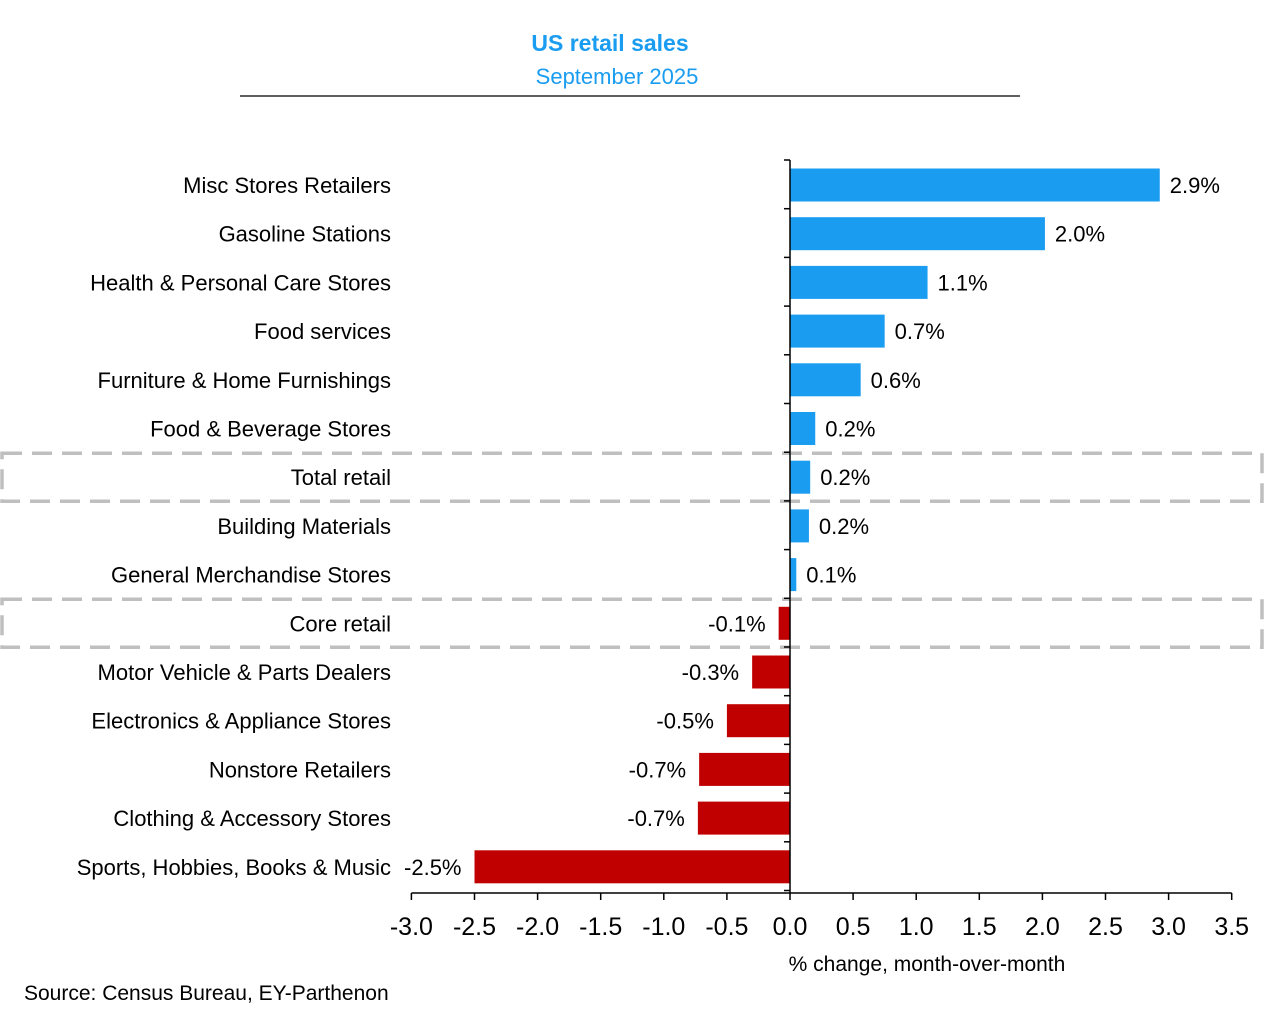 This screenshot has width=1264, height=1034. What do you see at coordinates (1042, 927) in the screenshot?
I see `x-tick-label: 2.0` at bounding box center [1042, 927].